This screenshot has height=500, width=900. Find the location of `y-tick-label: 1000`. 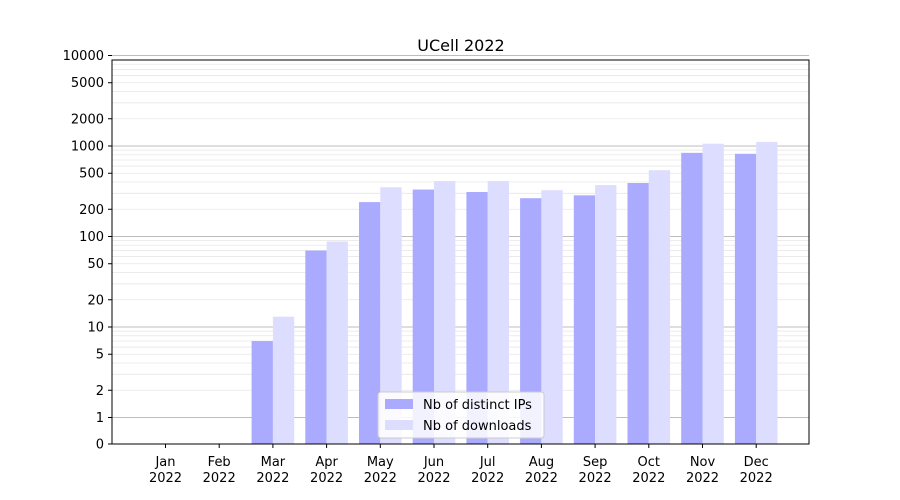

y-tick-label: 1000 is located at coordinates (87, 147).